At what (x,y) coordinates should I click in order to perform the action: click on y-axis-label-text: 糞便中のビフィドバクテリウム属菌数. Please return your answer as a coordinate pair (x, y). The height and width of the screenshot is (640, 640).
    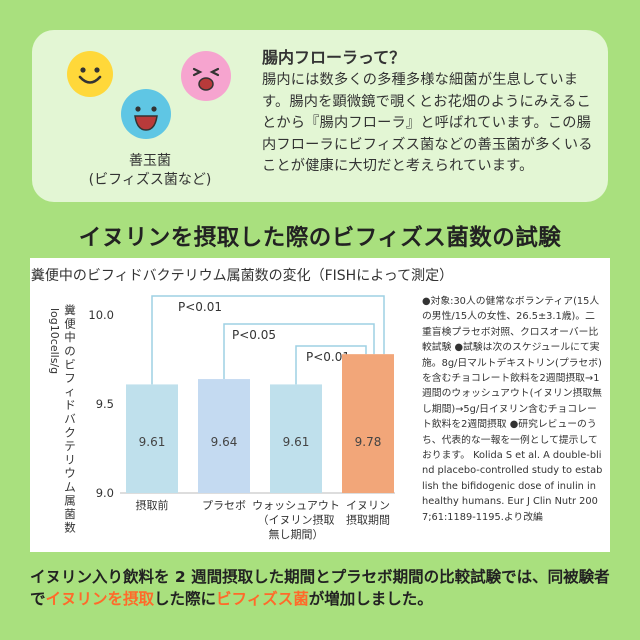
    Looking at the image, I should click on (70, 419).